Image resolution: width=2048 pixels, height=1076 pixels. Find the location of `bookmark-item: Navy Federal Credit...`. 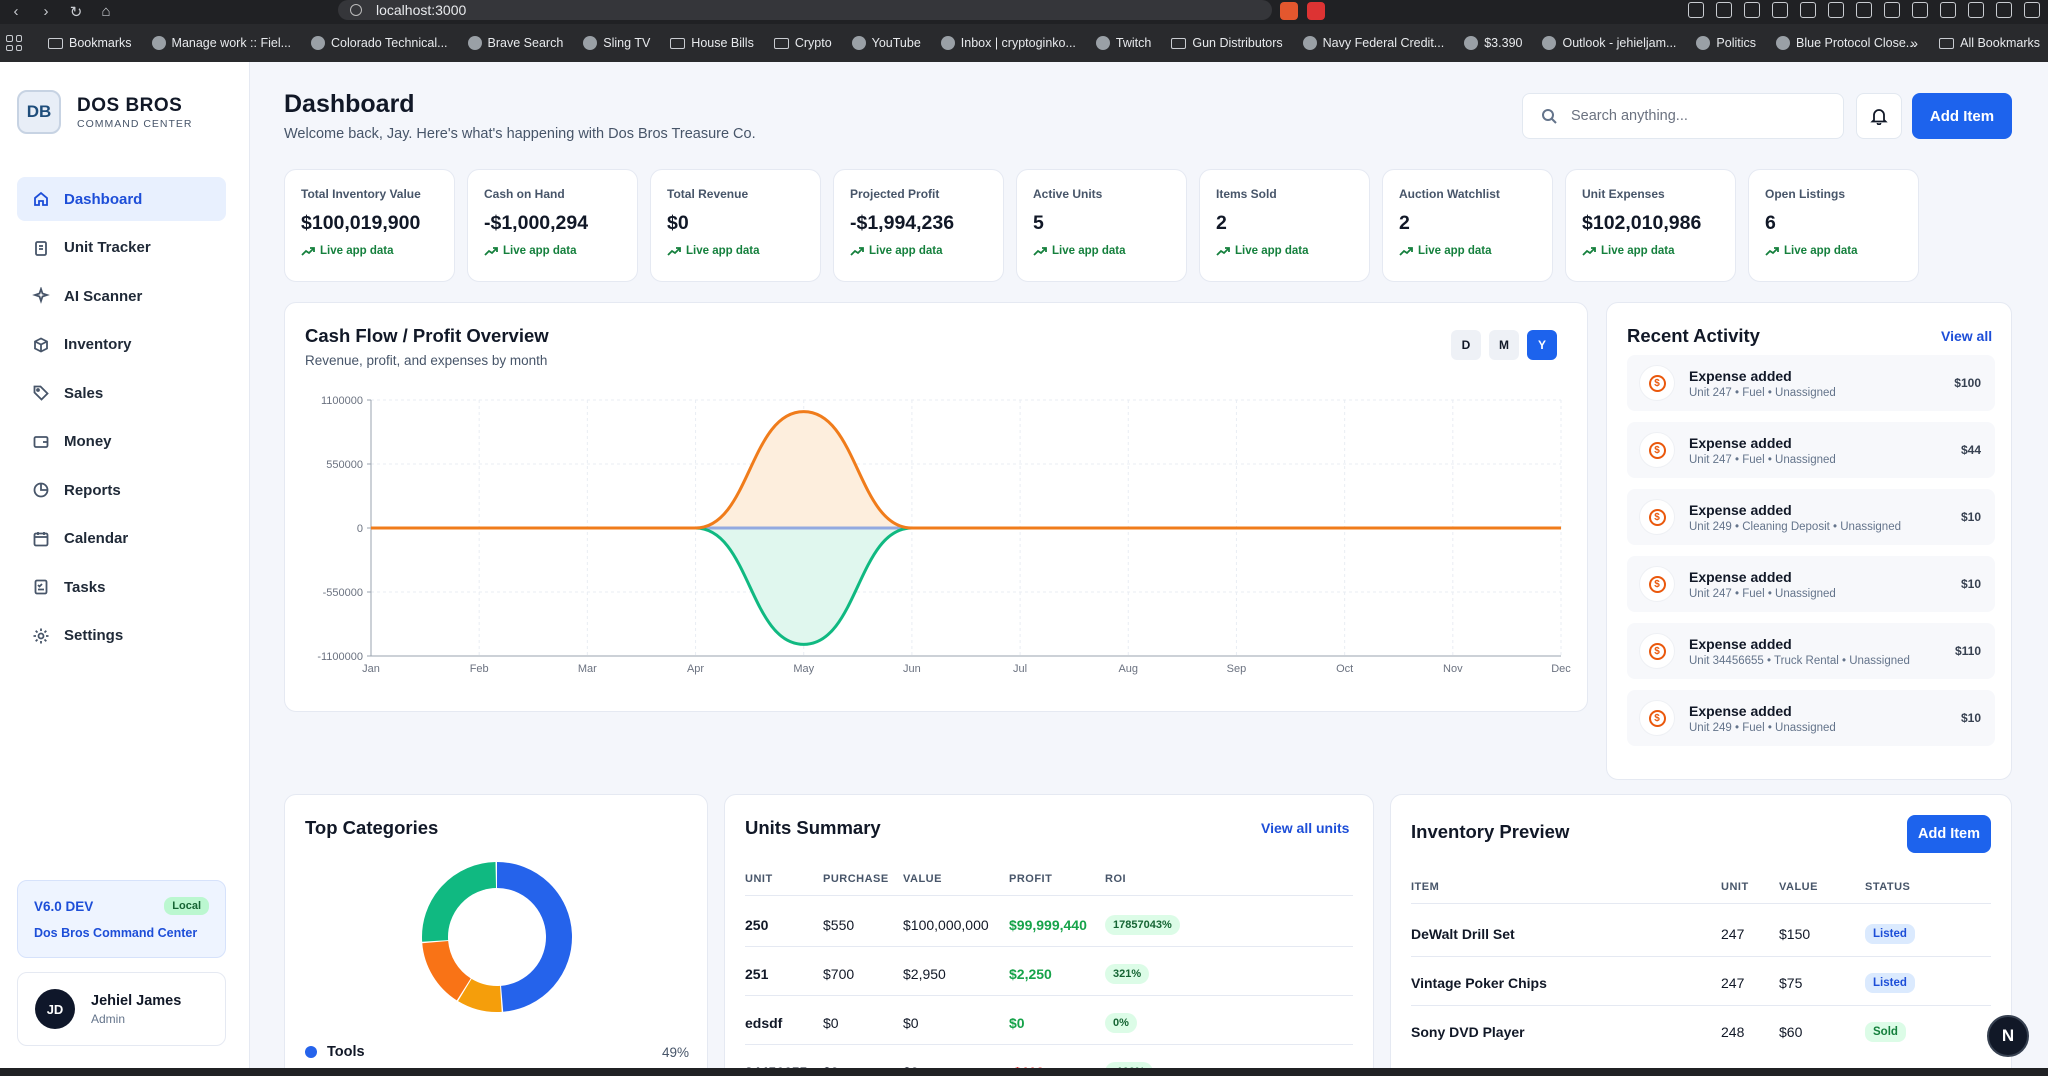

bookmark-item: Navy Federal Credit... is located at coordinates (1373, 43).